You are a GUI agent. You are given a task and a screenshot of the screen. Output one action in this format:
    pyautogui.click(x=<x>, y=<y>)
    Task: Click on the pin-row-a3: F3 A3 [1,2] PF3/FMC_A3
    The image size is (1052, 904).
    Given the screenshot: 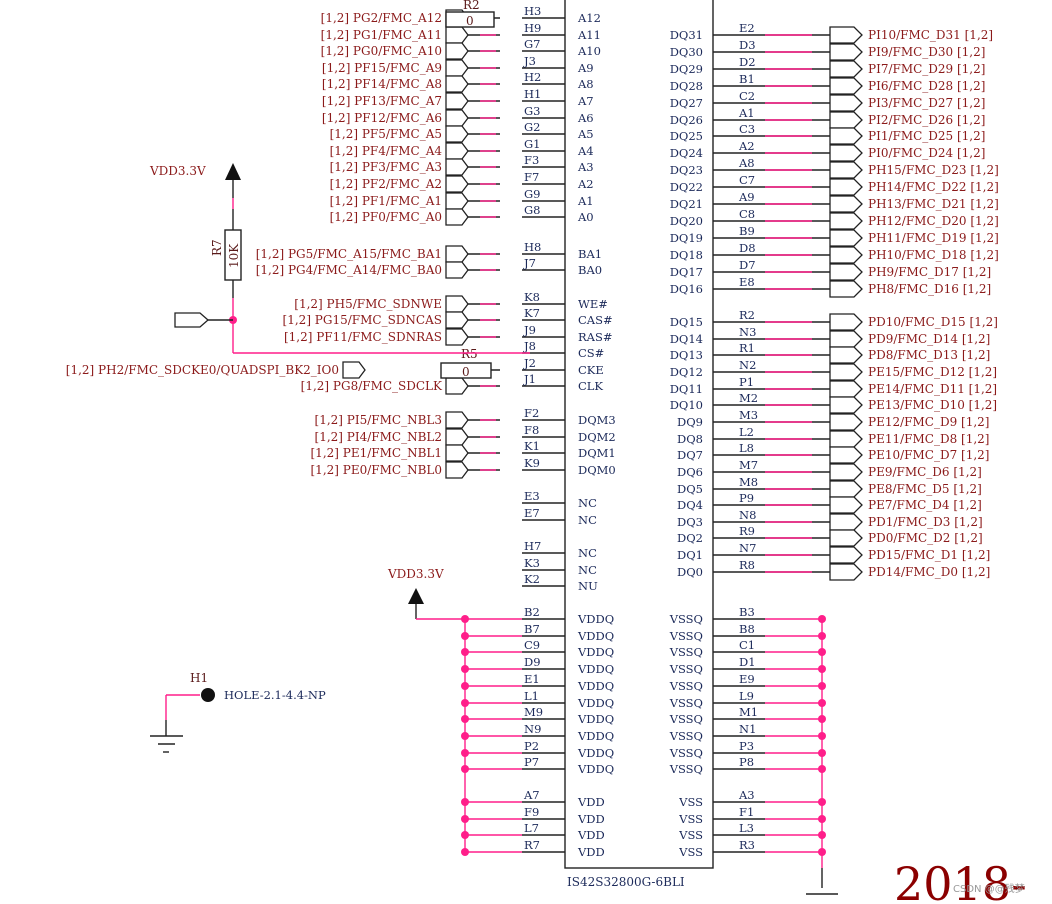 What is the action you would take?
    pyautogui.click(x=462, y=164)
    